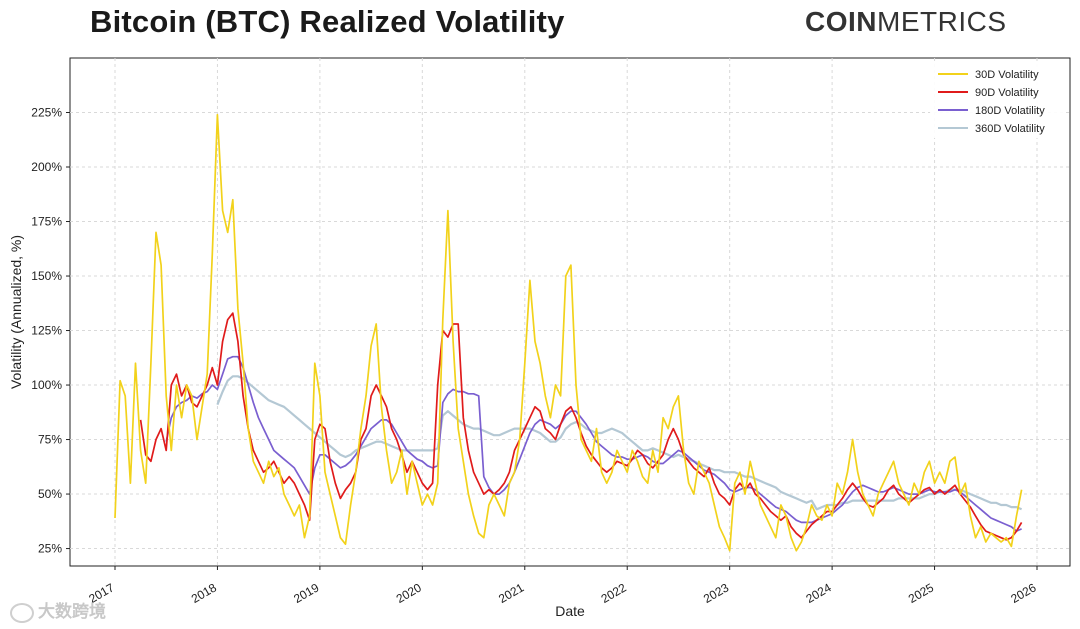 The height and width of the screenshot is (629, 1080). What do you see at coordinates (46, 167) in the screenshot?
I see `y-tick-label: 200%` at bounding box center [46, 167].